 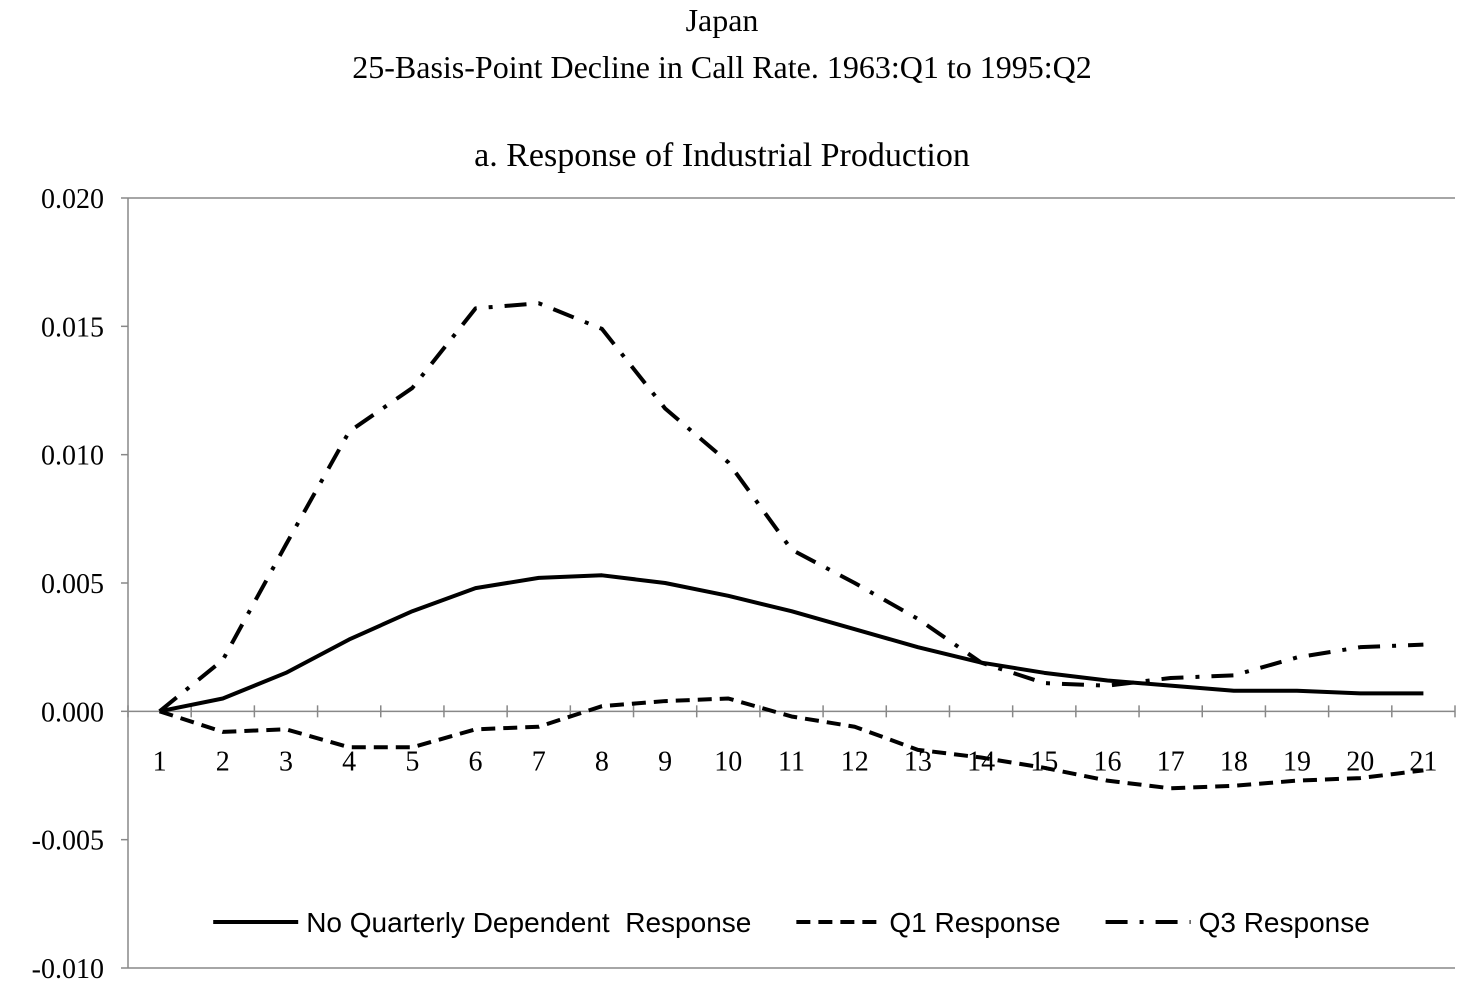 What do you see at coordinates (539, 761) in the screenshot?
I see `x-tick-label: 7` at bounding box center [539, 761].